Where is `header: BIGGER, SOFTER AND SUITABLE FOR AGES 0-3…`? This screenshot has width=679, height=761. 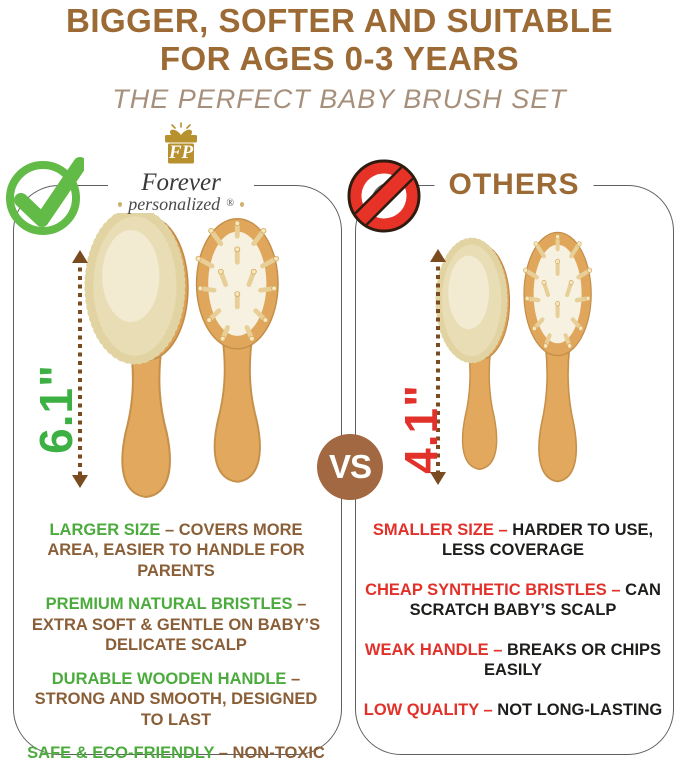 header: BIGGER, SOFTER AND SUITABLE FOR AGES 0-3… is located at coordinates (339, 58).